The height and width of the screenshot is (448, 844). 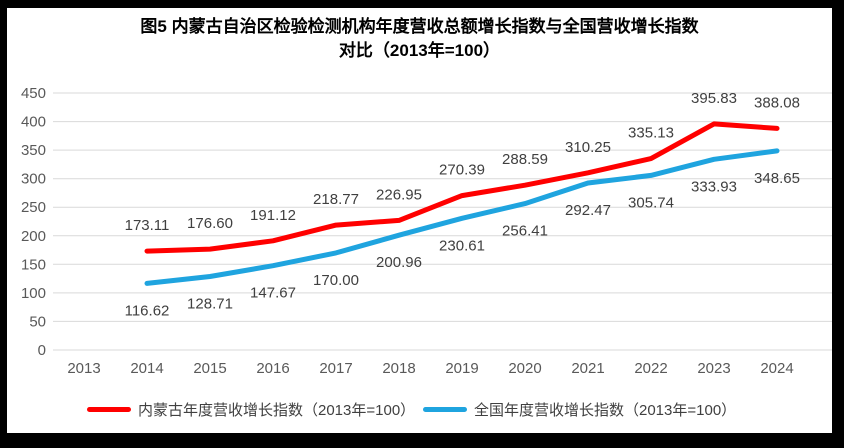 What do you see at coordinates (33, 236) in the screenshot?
I see `y-axis-tick-label: 200` at bounding box center [33, 236].